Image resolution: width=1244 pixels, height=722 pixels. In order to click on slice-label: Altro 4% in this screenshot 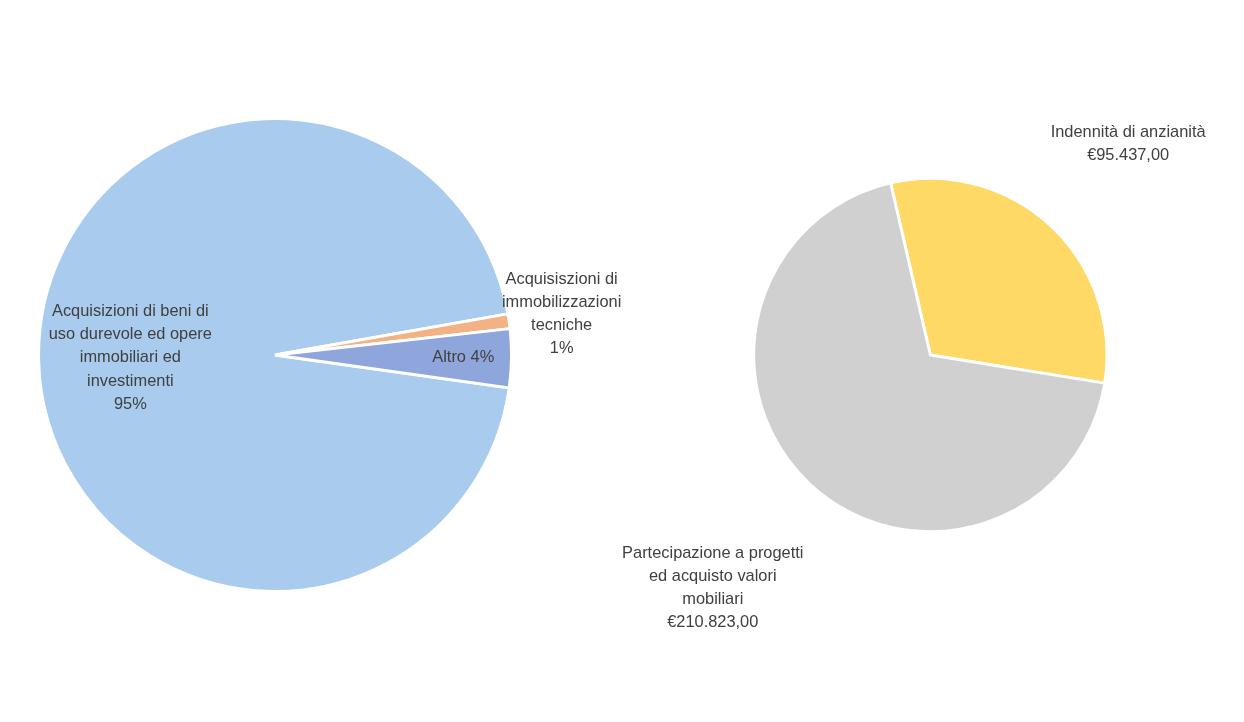, I will do `click(463, 356)`.